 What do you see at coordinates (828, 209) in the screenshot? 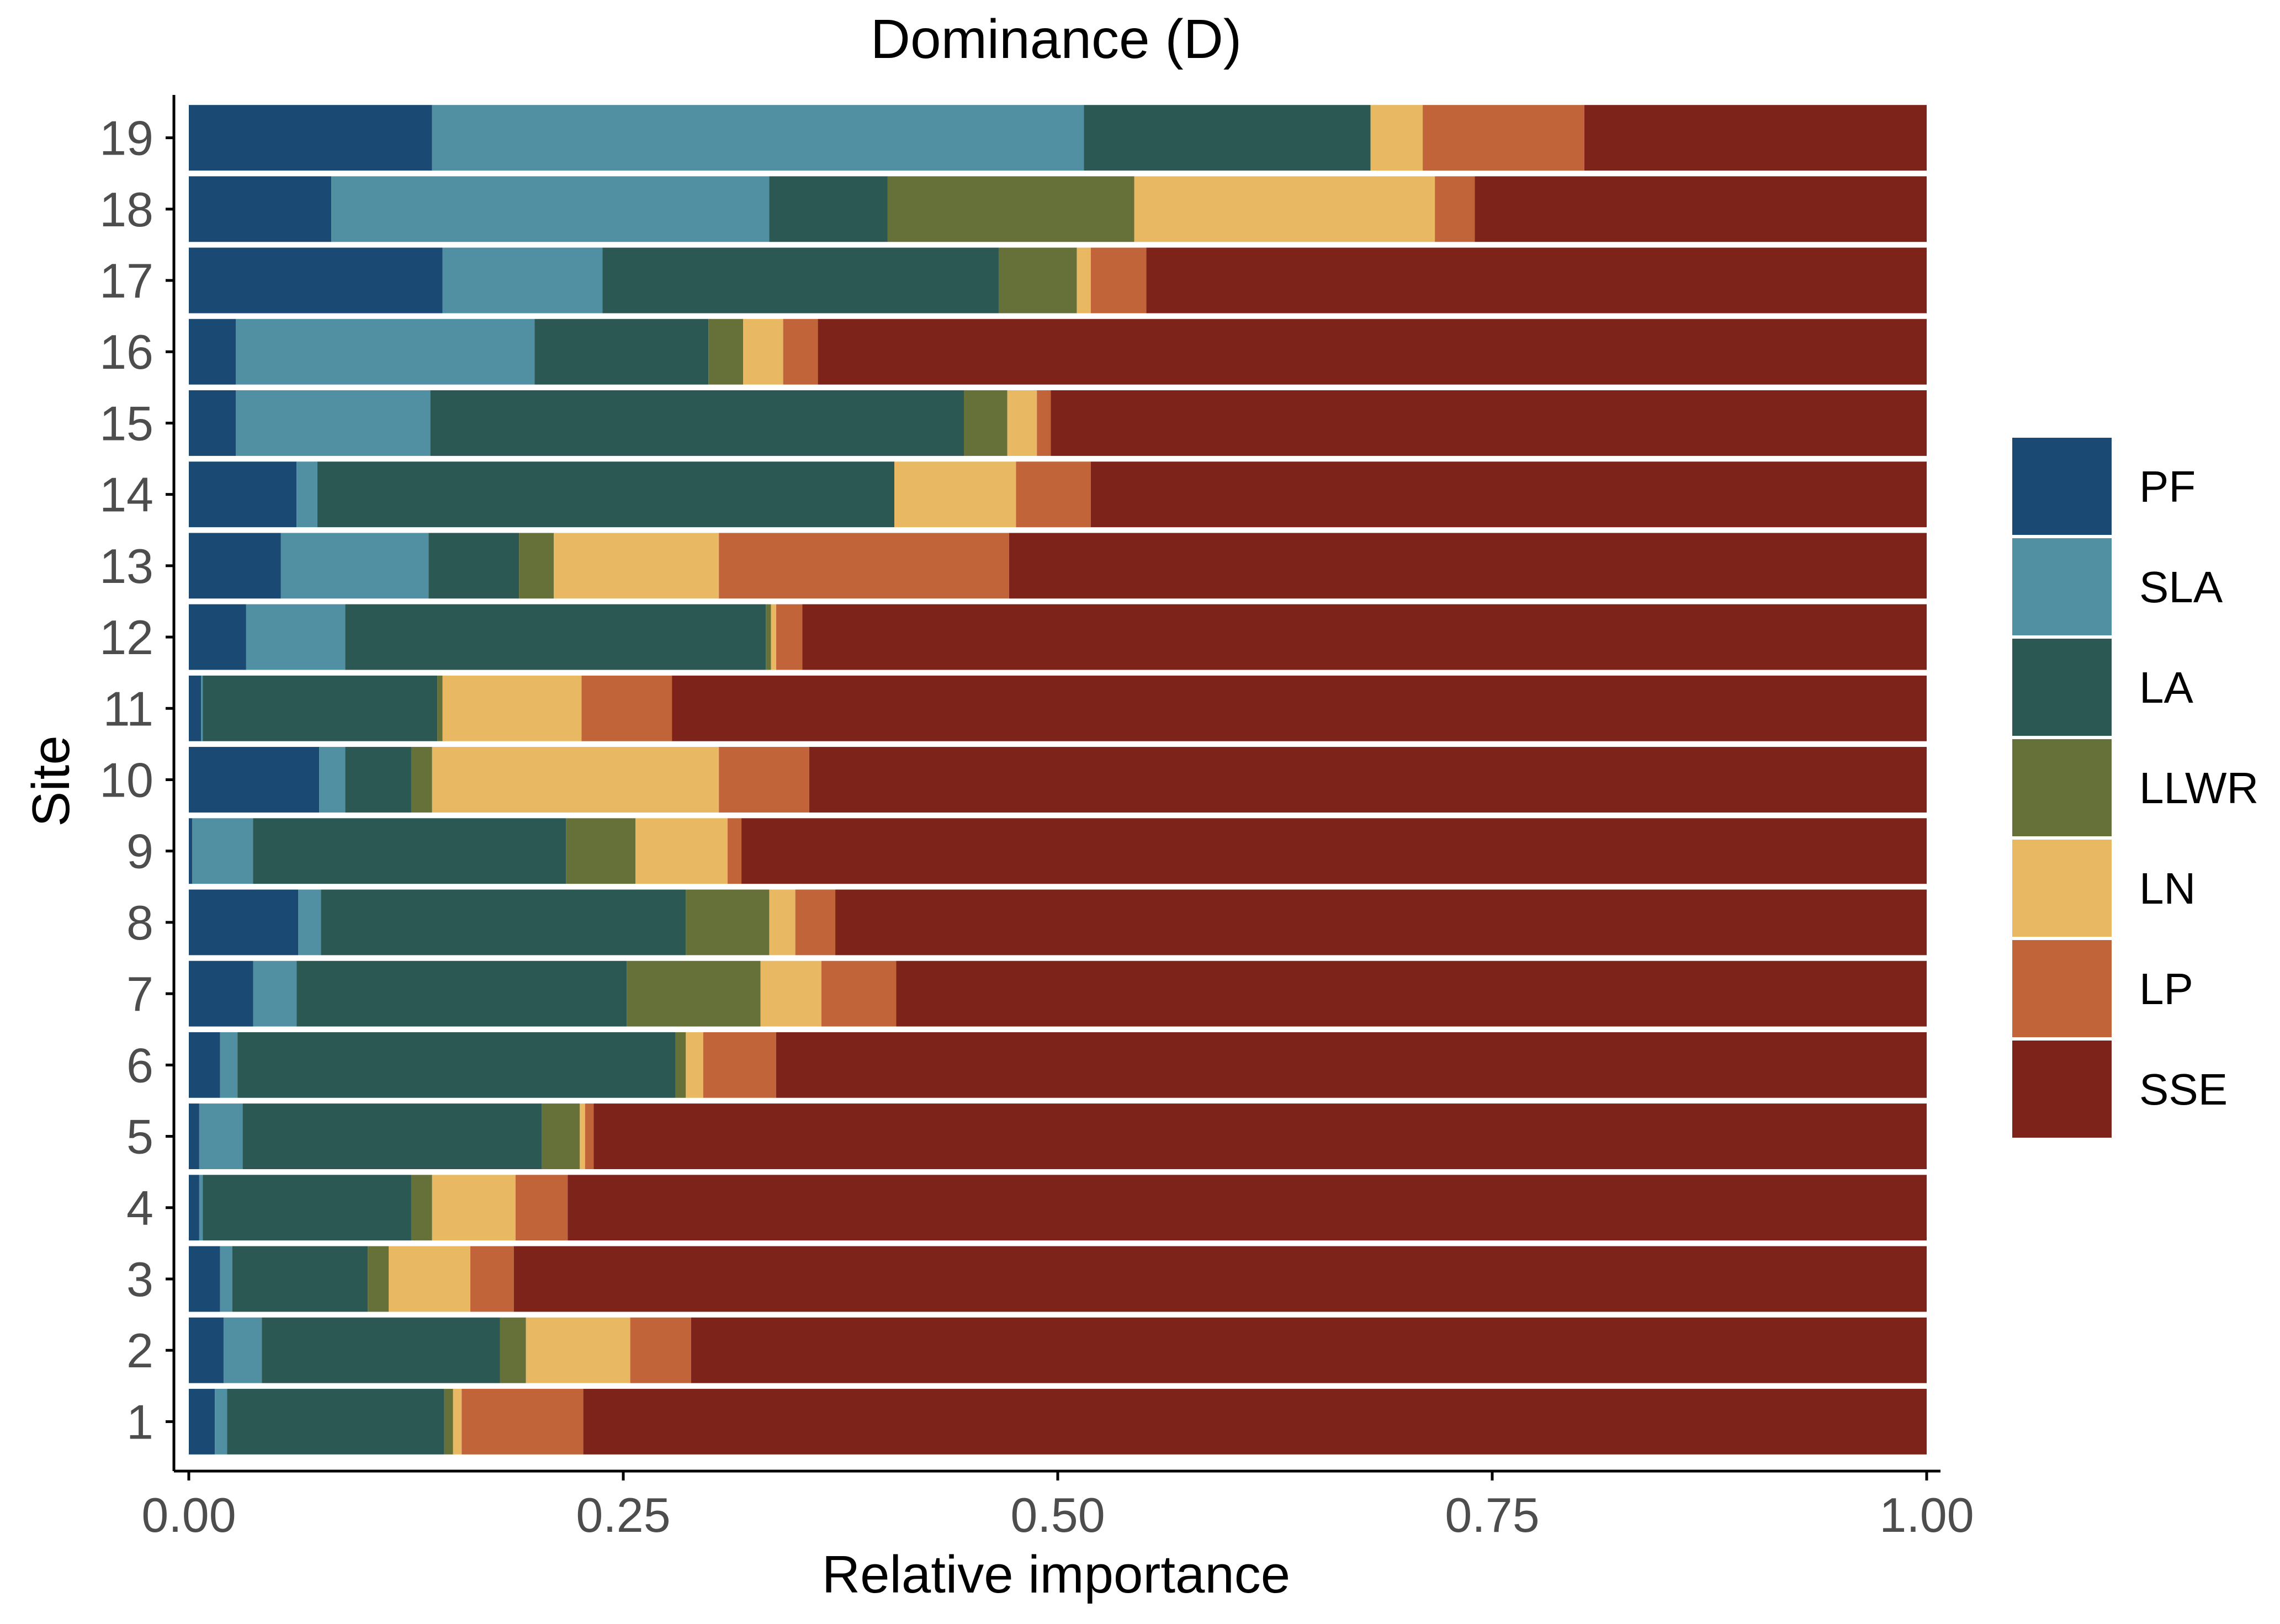
I see `bar-segment-site-18-la` at bounding box center [828, 209].